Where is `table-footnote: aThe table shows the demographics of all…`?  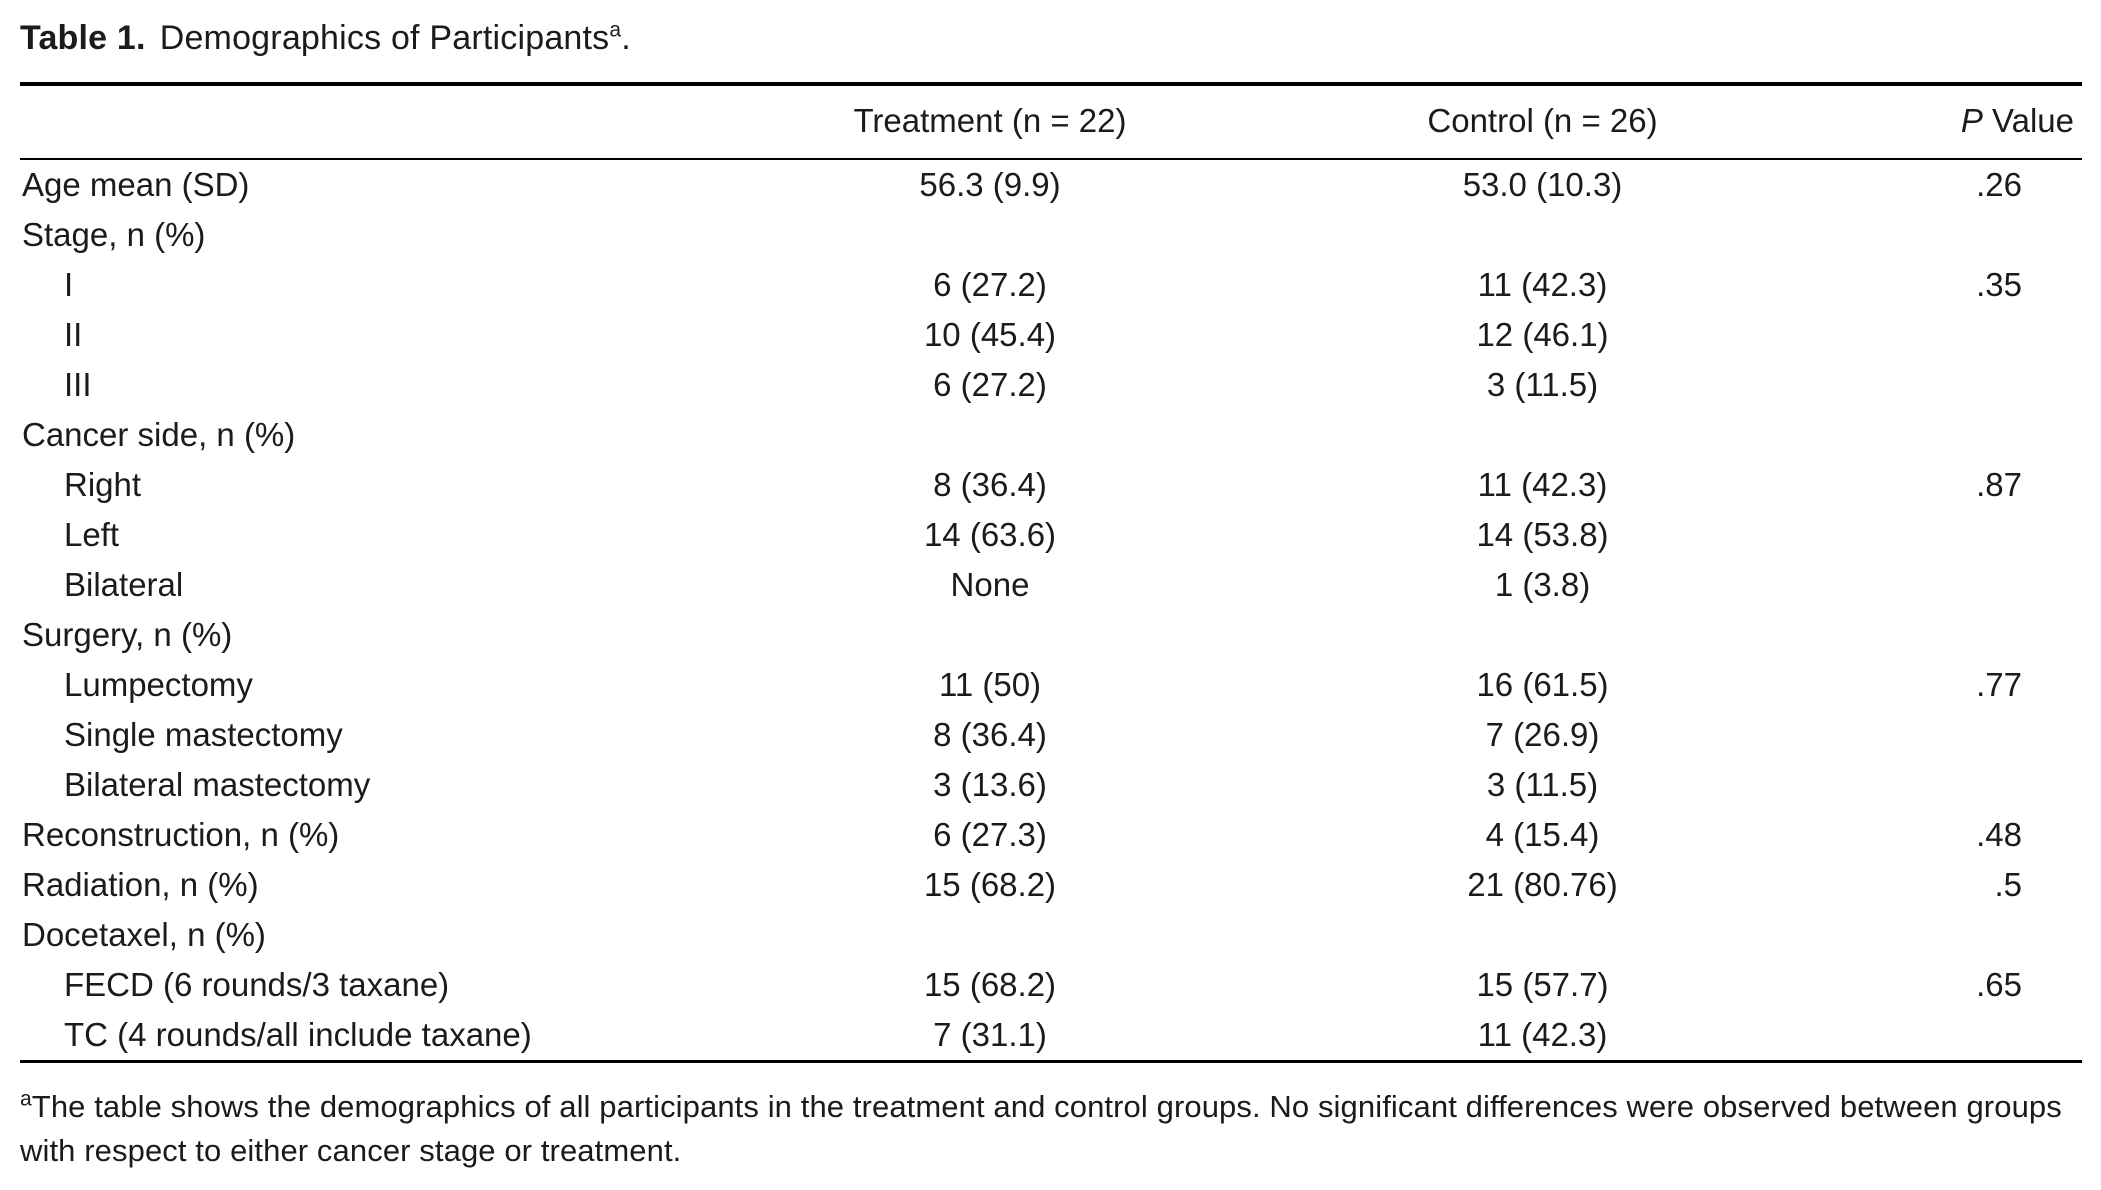
table-footnote: aThe table shows the demographics of all… is located at coordinates (1051, 1129).